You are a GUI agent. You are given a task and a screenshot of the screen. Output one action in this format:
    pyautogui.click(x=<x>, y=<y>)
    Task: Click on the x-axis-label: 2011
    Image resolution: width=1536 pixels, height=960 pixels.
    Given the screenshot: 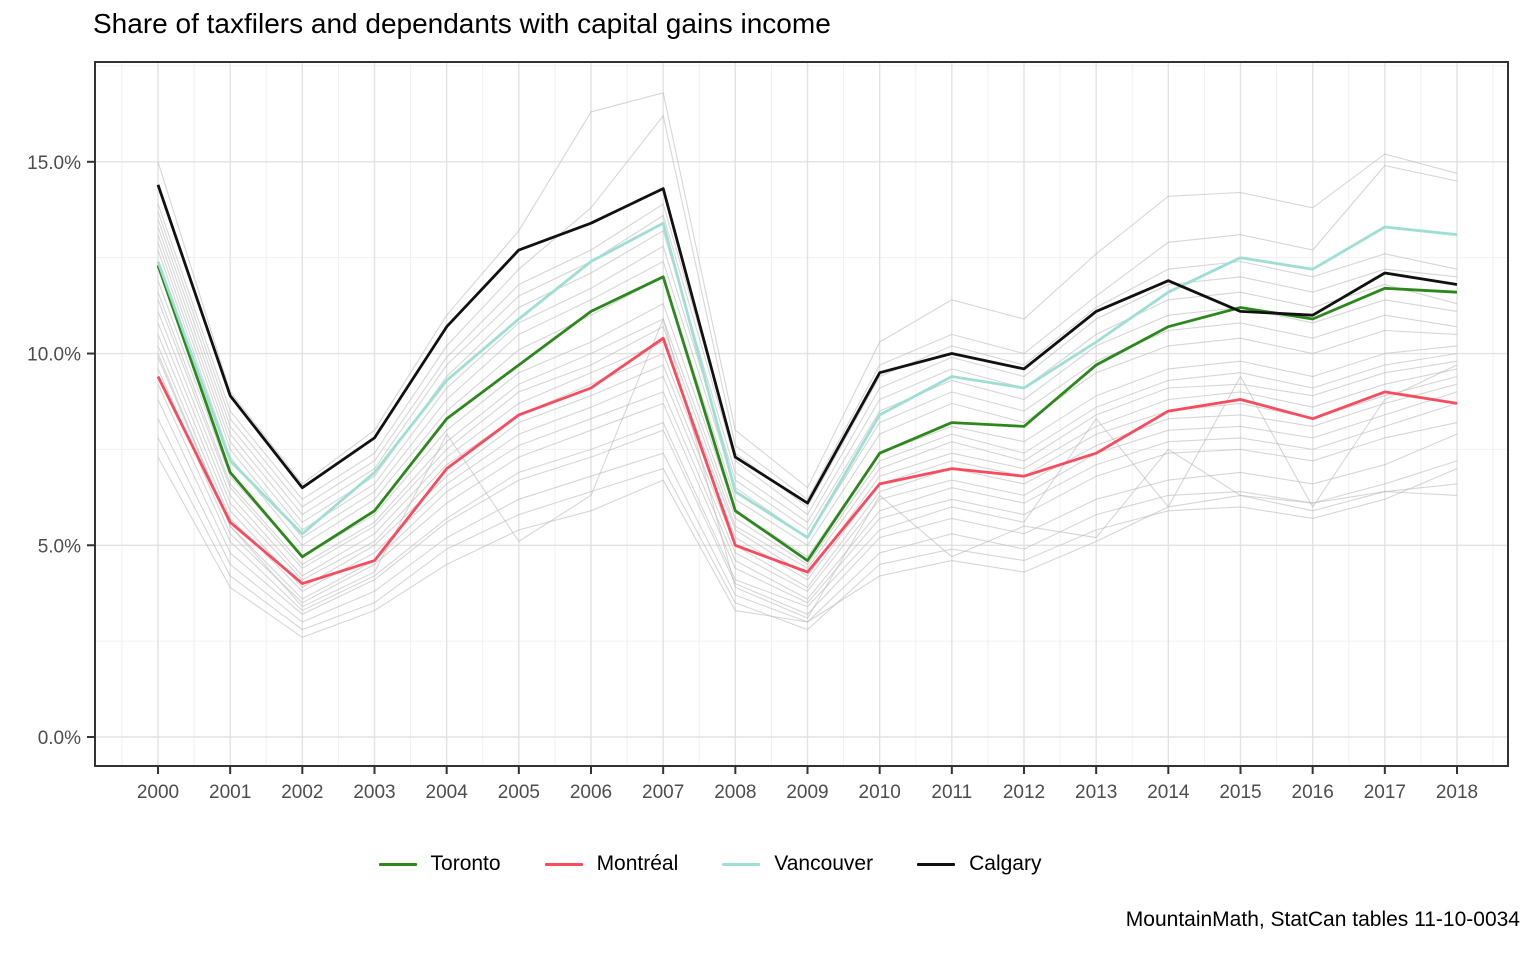 What is the action you would take?
    pyautogui.click(x=951, y=792)
    